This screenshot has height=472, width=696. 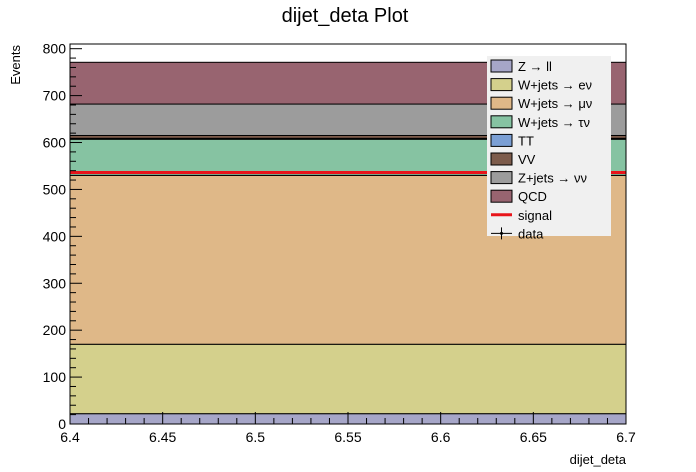 What do you see at coordinates (348, 428) in the screenshot?
I see `x-axis: 6.4 6.45 6.5 6.55 6.6 6.65 6.7` at bounding box center [348, 428].